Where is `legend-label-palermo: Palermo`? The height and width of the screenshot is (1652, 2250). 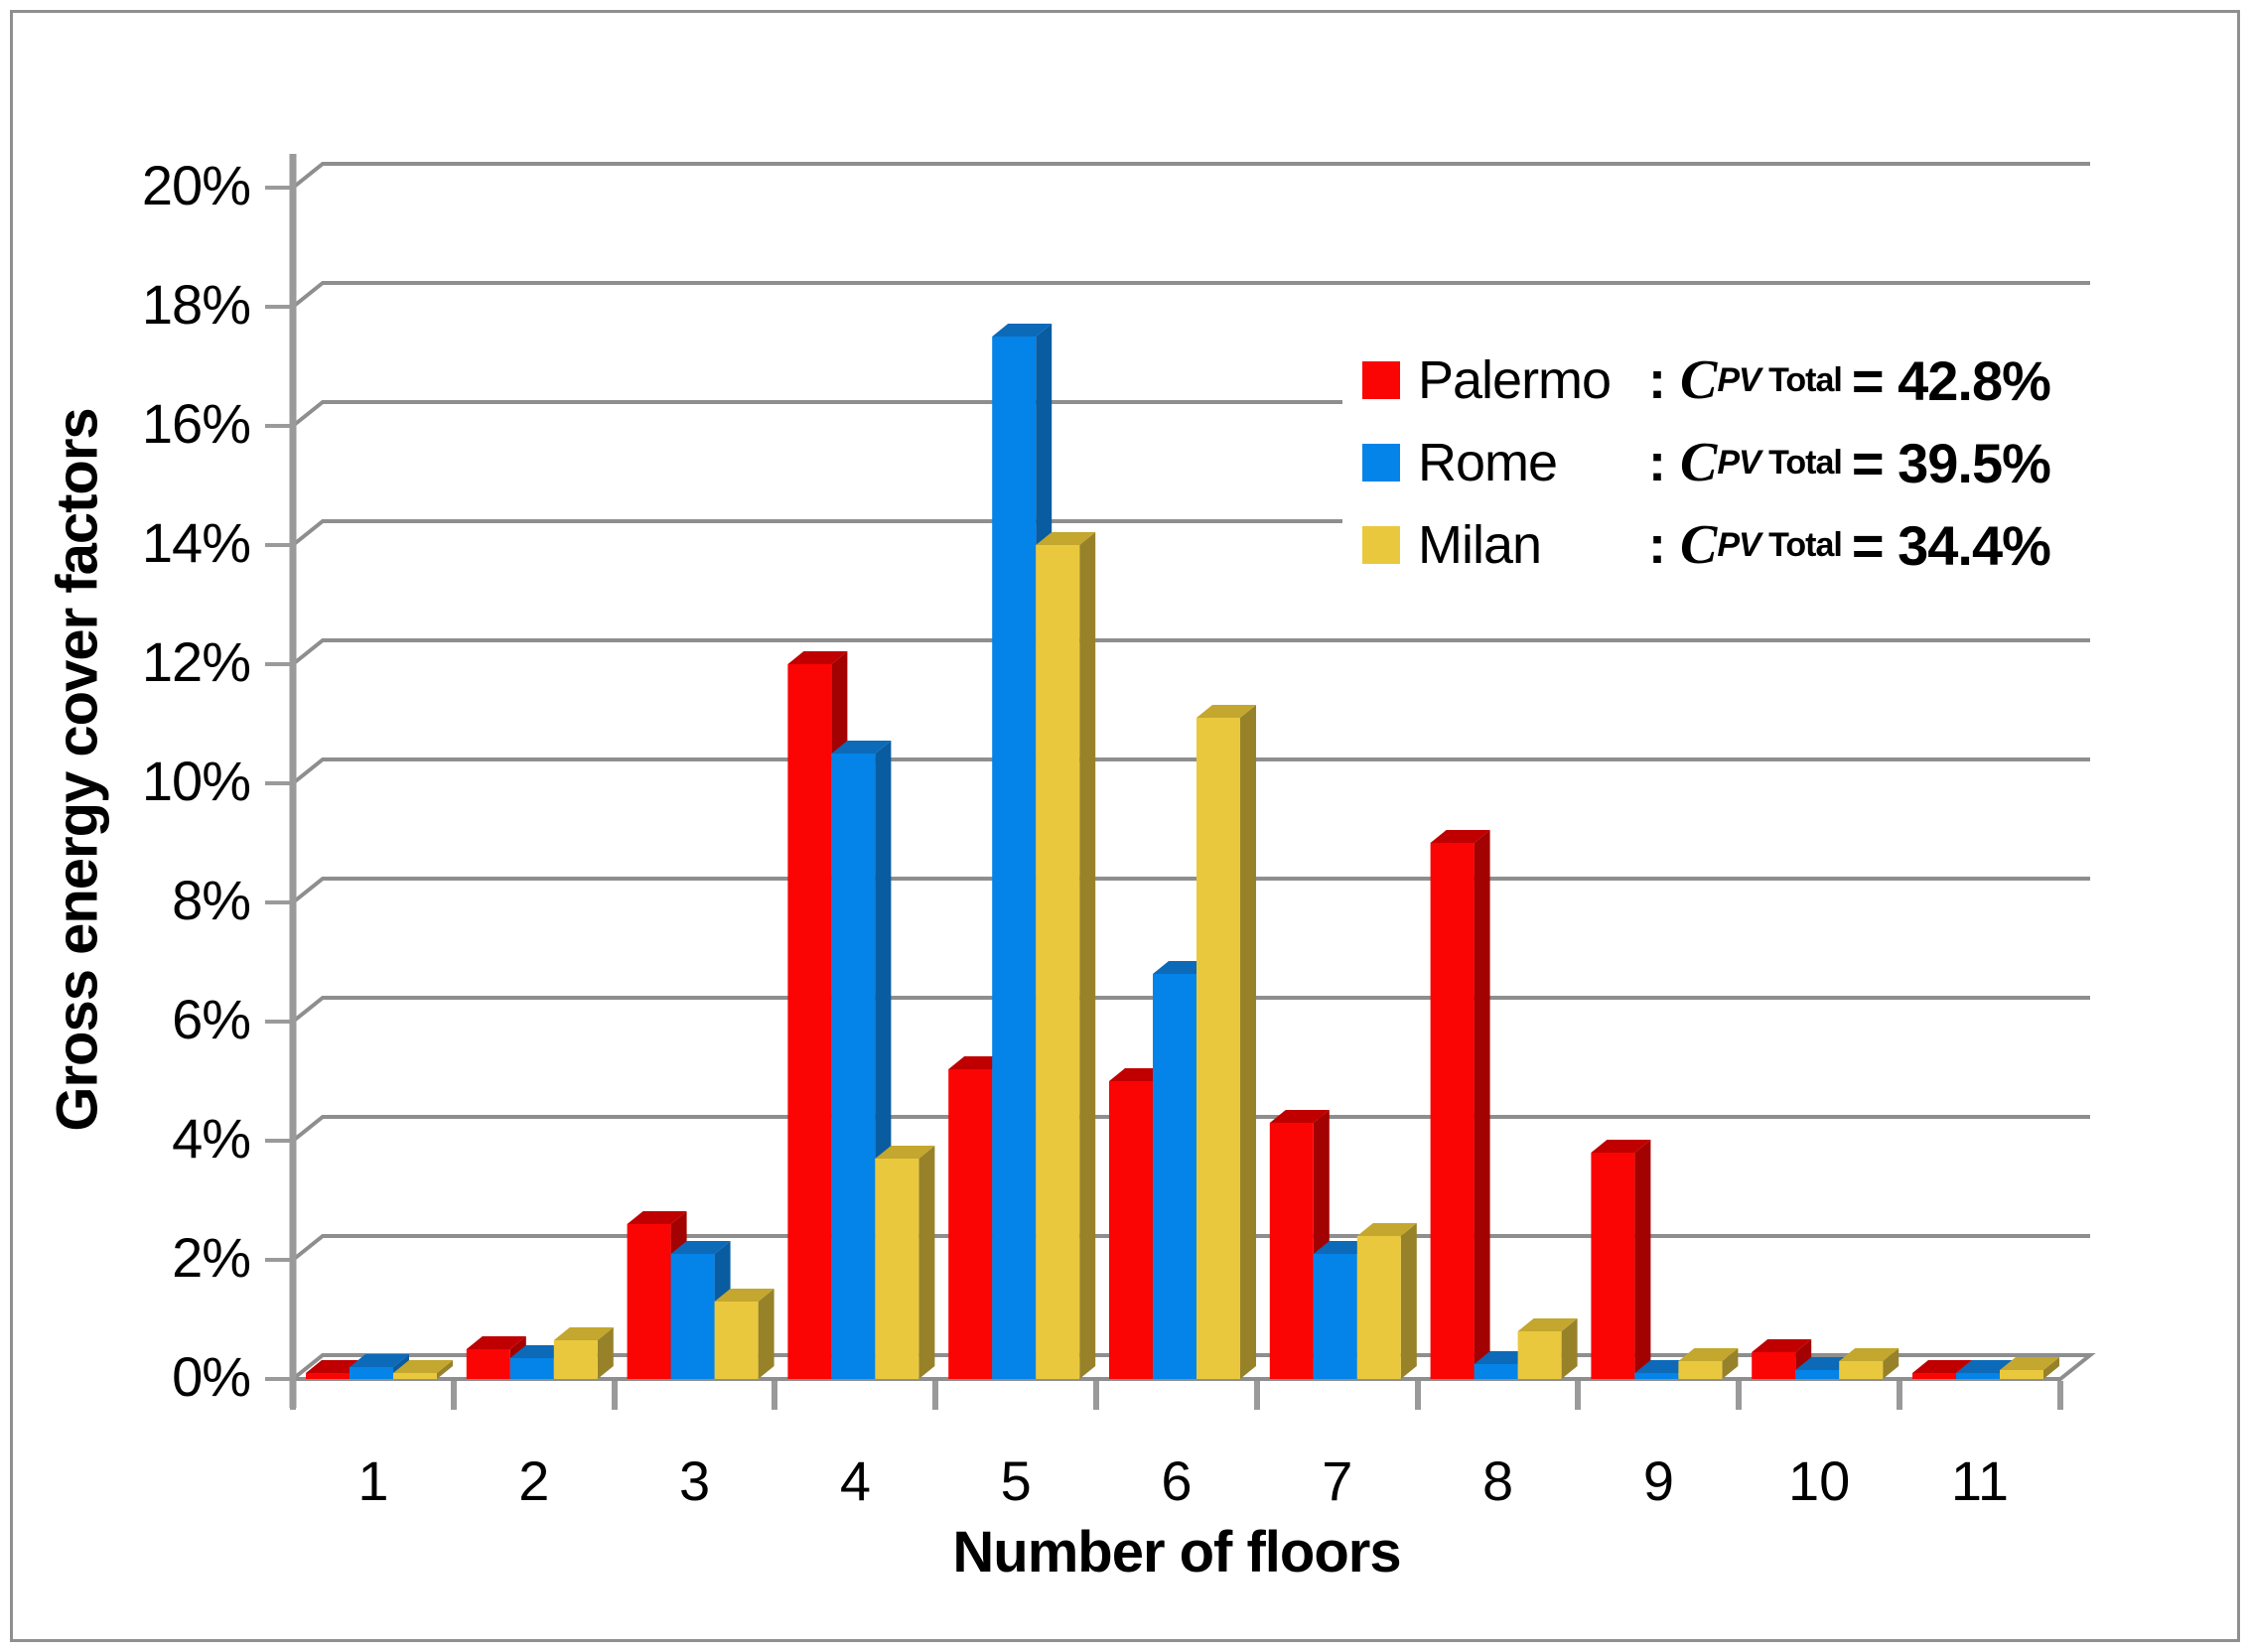
legend-label-palermo: Palermo is located at coordinates (1515, 380).